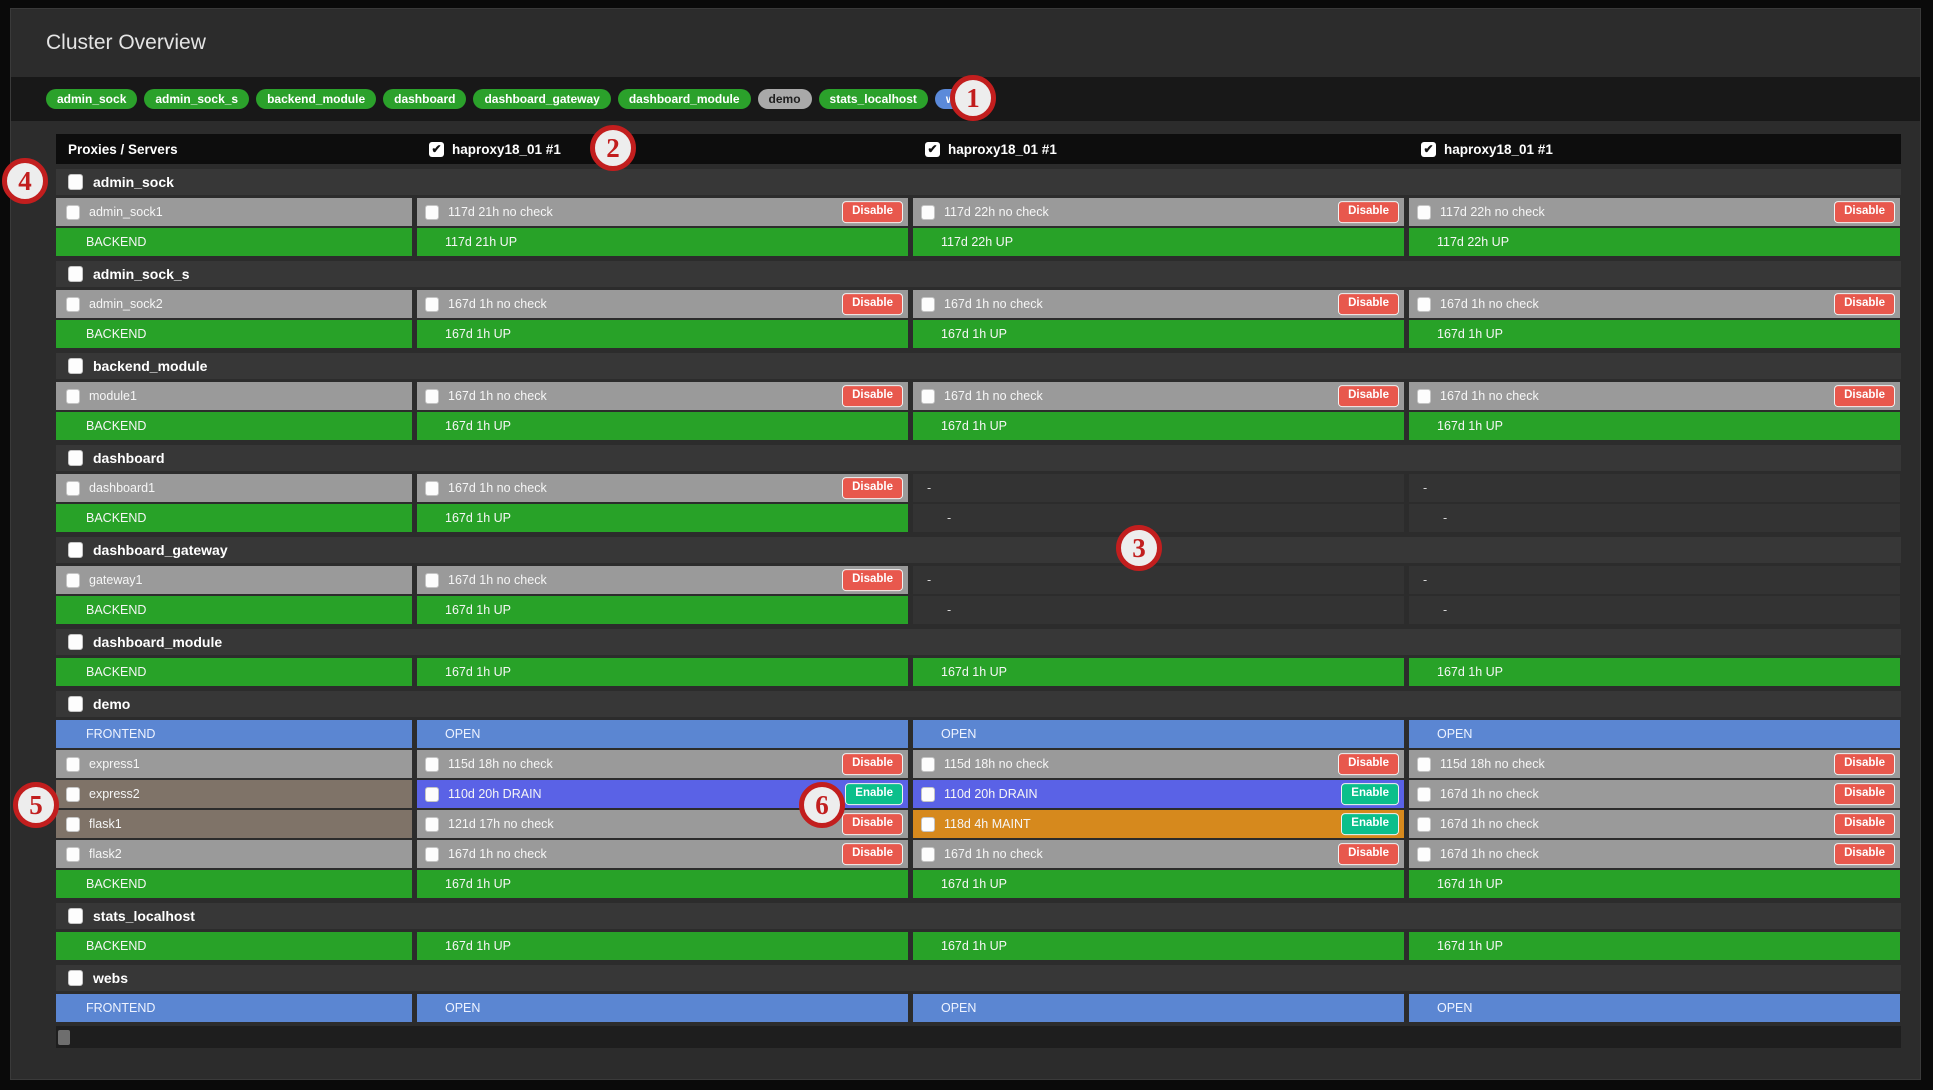 The image size is (1933, 1090). What do you see at coordinates (234, 149) in the screenshot?
I see `header-proxies-servers: Proxies / Servers` at bounding box center [234, 149].